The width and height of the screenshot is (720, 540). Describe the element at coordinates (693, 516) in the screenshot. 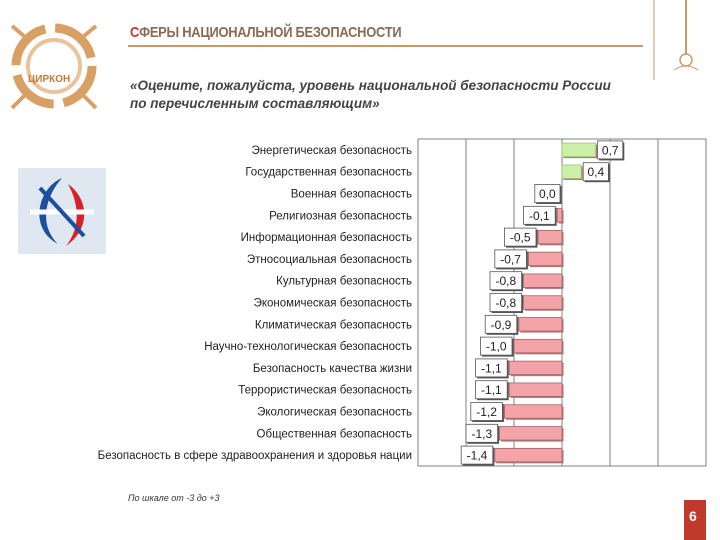

I see `page-number: 6` at that location.